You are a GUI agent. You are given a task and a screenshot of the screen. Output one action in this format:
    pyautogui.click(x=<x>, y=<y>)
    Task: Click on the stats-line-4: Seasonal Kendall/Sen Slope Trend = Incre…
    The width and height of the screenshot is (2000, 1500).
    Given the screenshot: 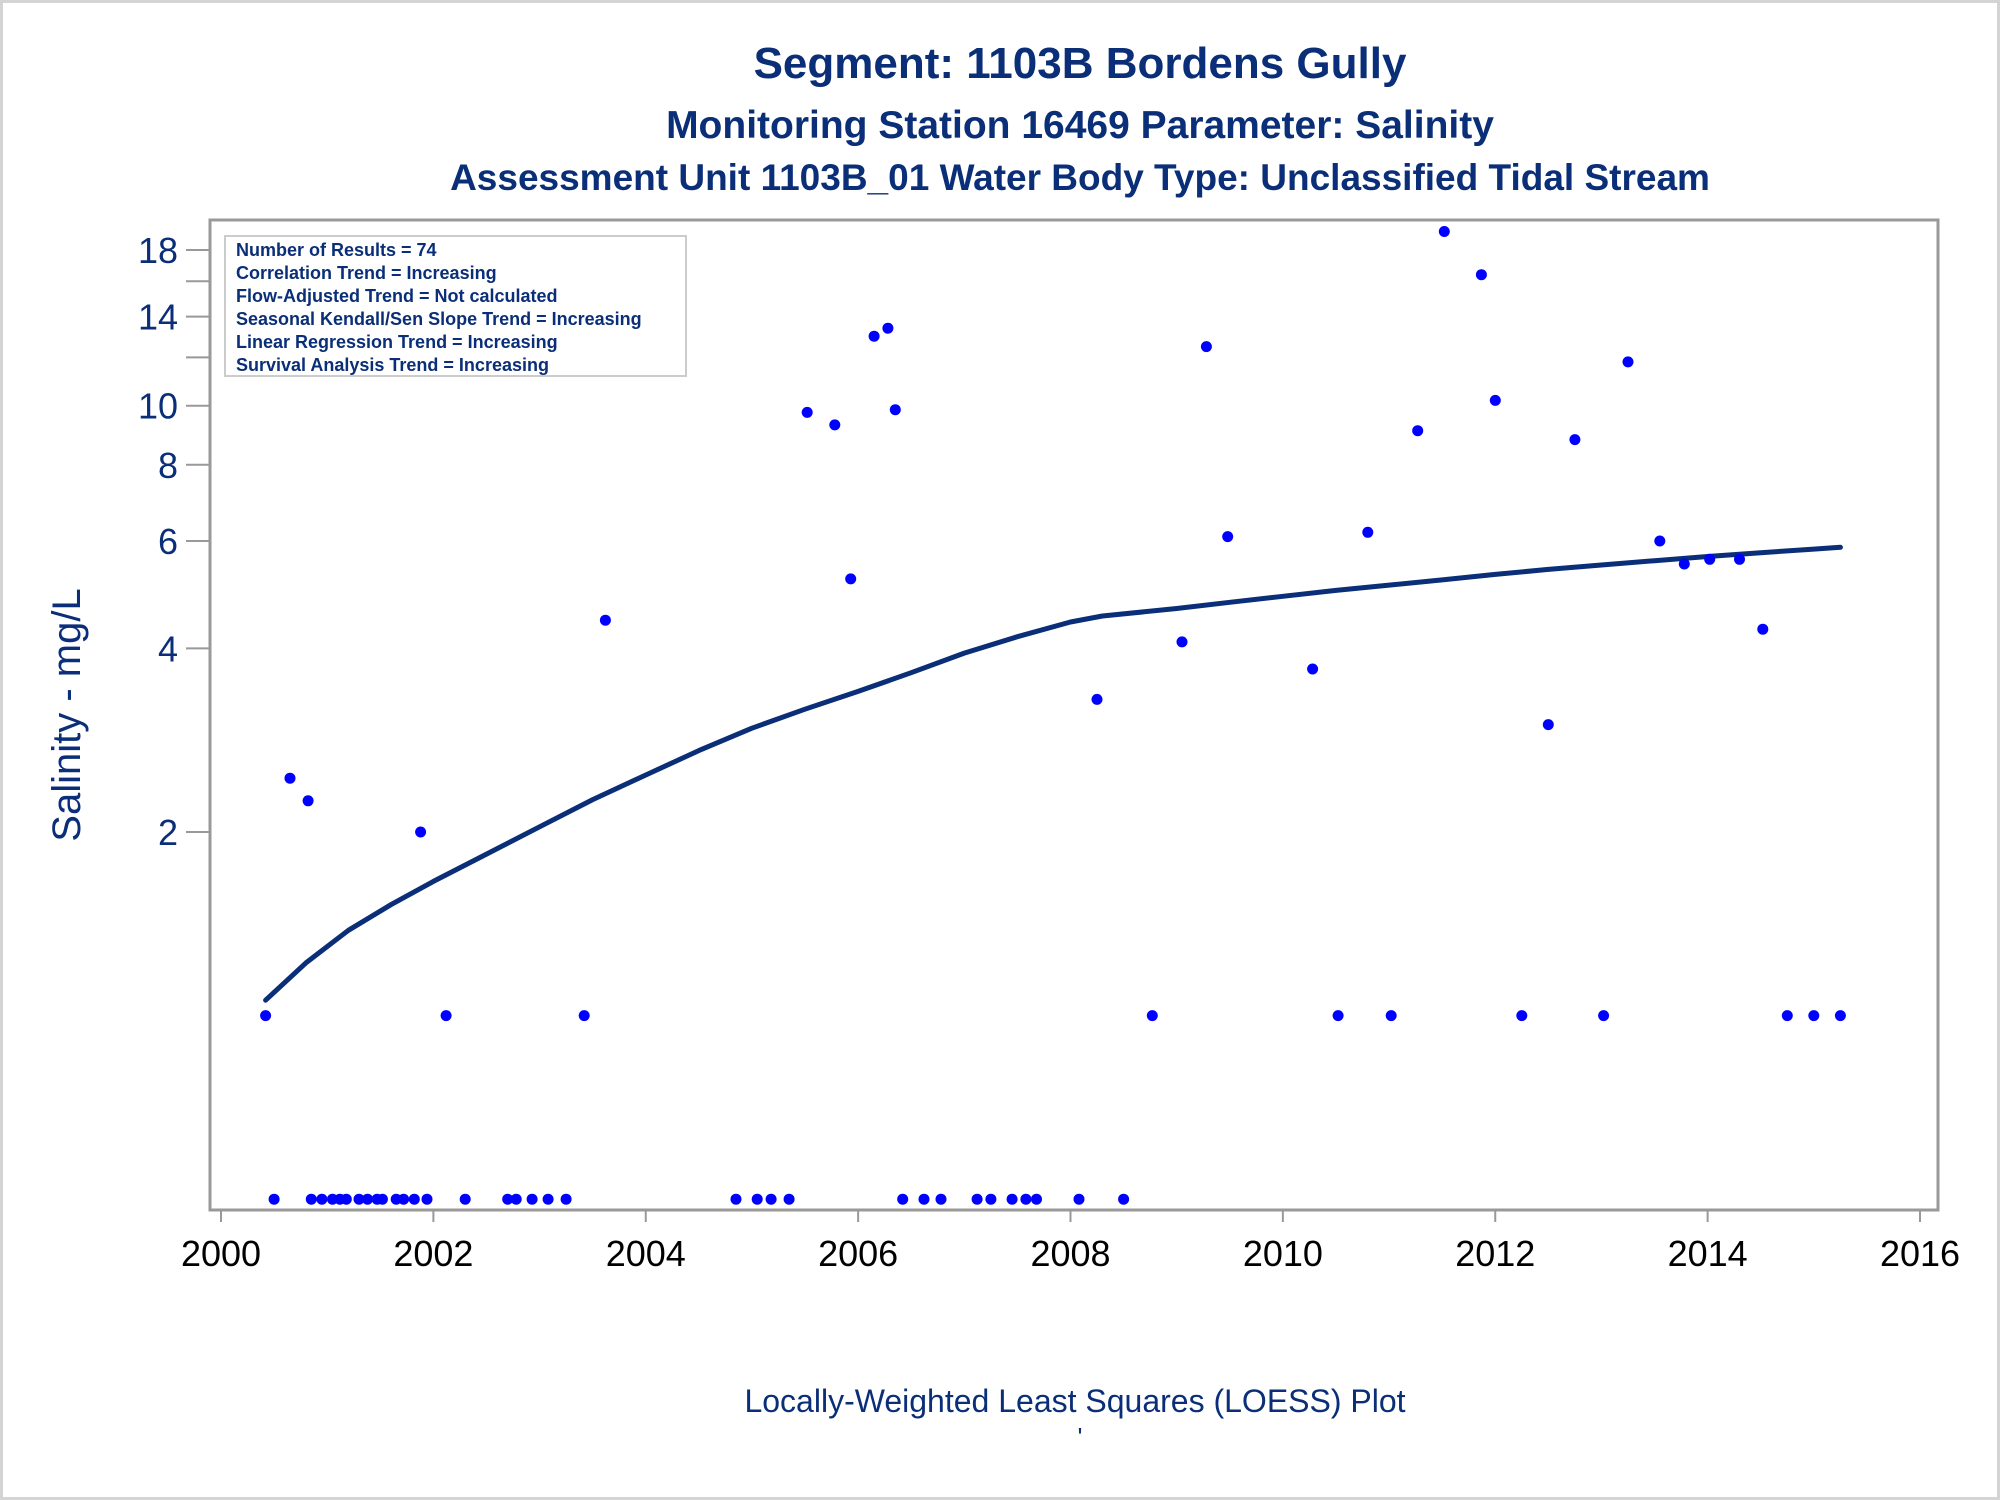 What is the action you would take?
    pyautogui.click(x=439, y=319)
    